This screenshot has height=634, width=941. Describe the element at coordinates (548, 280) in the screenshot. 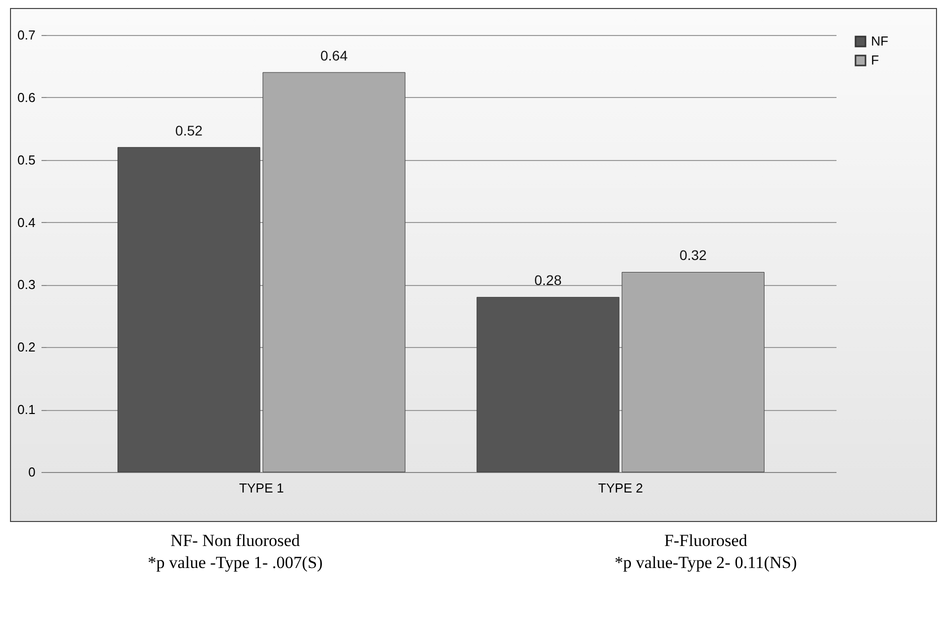

I see `data-label: 0.28` at that location.